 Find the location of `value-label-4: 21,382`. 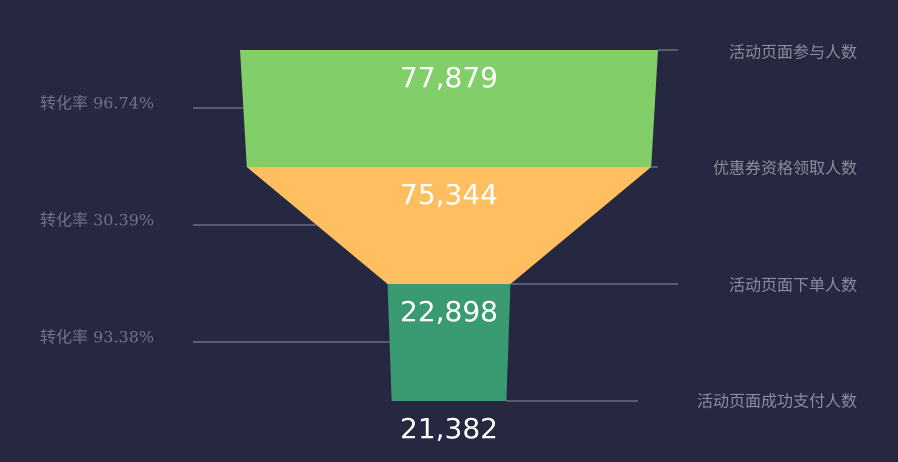

value-label-4: 21,382 is located at coordinates (449, 428).